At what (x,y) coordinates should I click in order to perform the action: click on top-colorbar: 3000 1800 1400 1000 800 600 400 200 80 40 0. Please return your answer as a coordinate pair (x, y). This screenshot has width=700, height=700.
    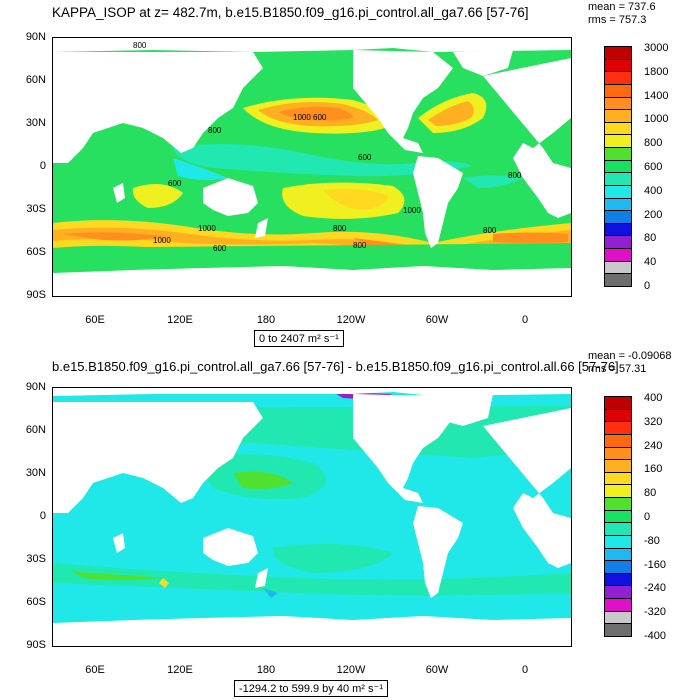
    Looking at the image, I should click on (649, 167).